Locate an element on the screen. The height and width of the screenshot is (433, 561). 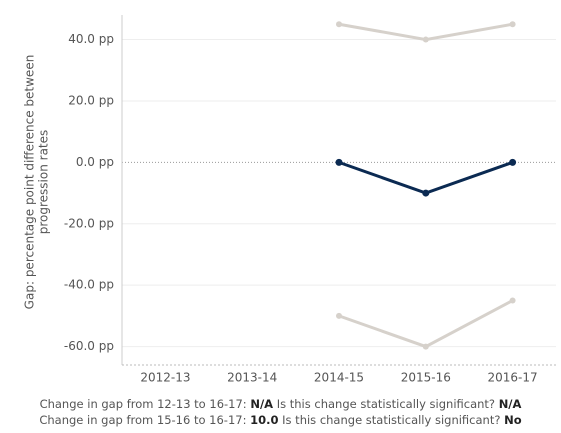
note-answer: No is located at coordinates (513, 420).